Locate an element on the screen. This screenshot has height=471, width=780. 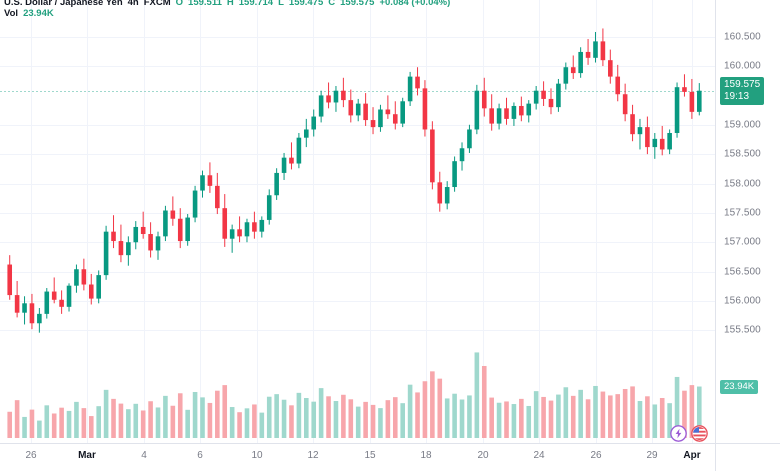
volume-label: Vol is located at coordinates (11, 13).